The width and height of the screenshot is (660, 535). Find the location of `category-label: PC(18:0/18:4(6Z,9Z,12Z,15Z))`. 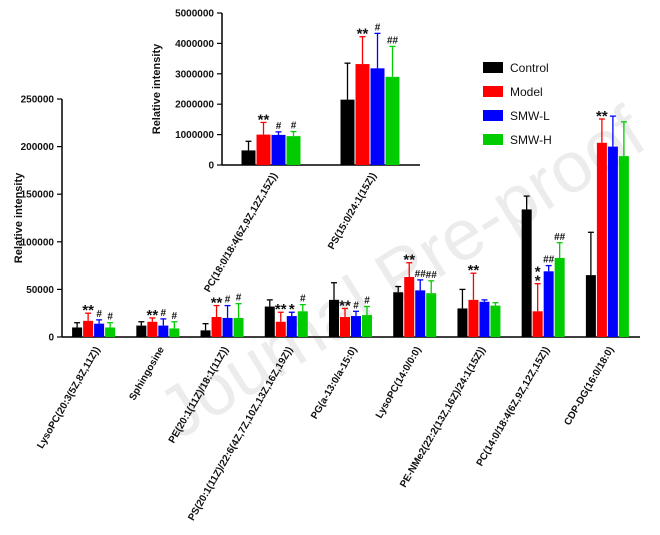

category-label: PC(18:0/18:4(6Z,9Z,12Z,15Z)) is located at coordinates (241, 232).